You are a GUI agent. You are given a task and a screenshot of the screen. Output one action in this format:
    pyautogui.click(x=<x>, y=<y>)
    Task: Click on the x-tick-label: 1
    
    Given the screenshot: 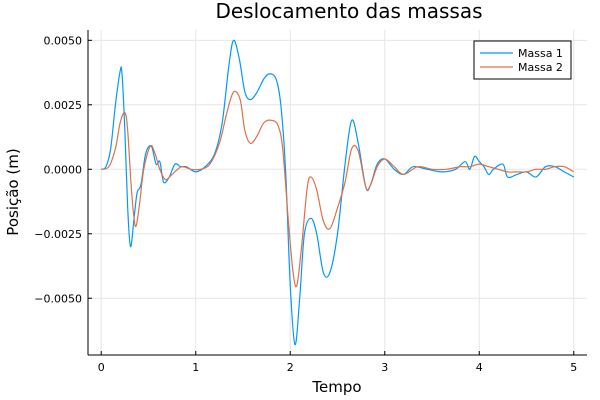 What is the action you would take?
    pyautogui.click(x=195, y=367)
    